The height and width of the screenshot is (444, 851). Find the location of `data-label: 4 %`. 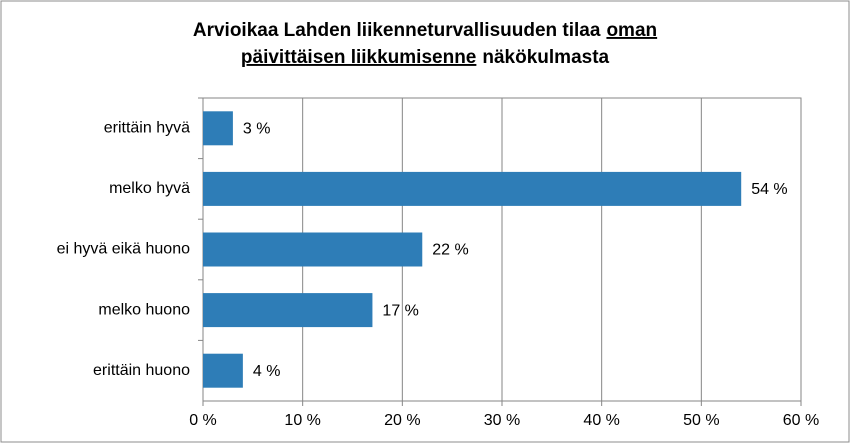

data-label: 4 % is located at coordinates (267, 371).